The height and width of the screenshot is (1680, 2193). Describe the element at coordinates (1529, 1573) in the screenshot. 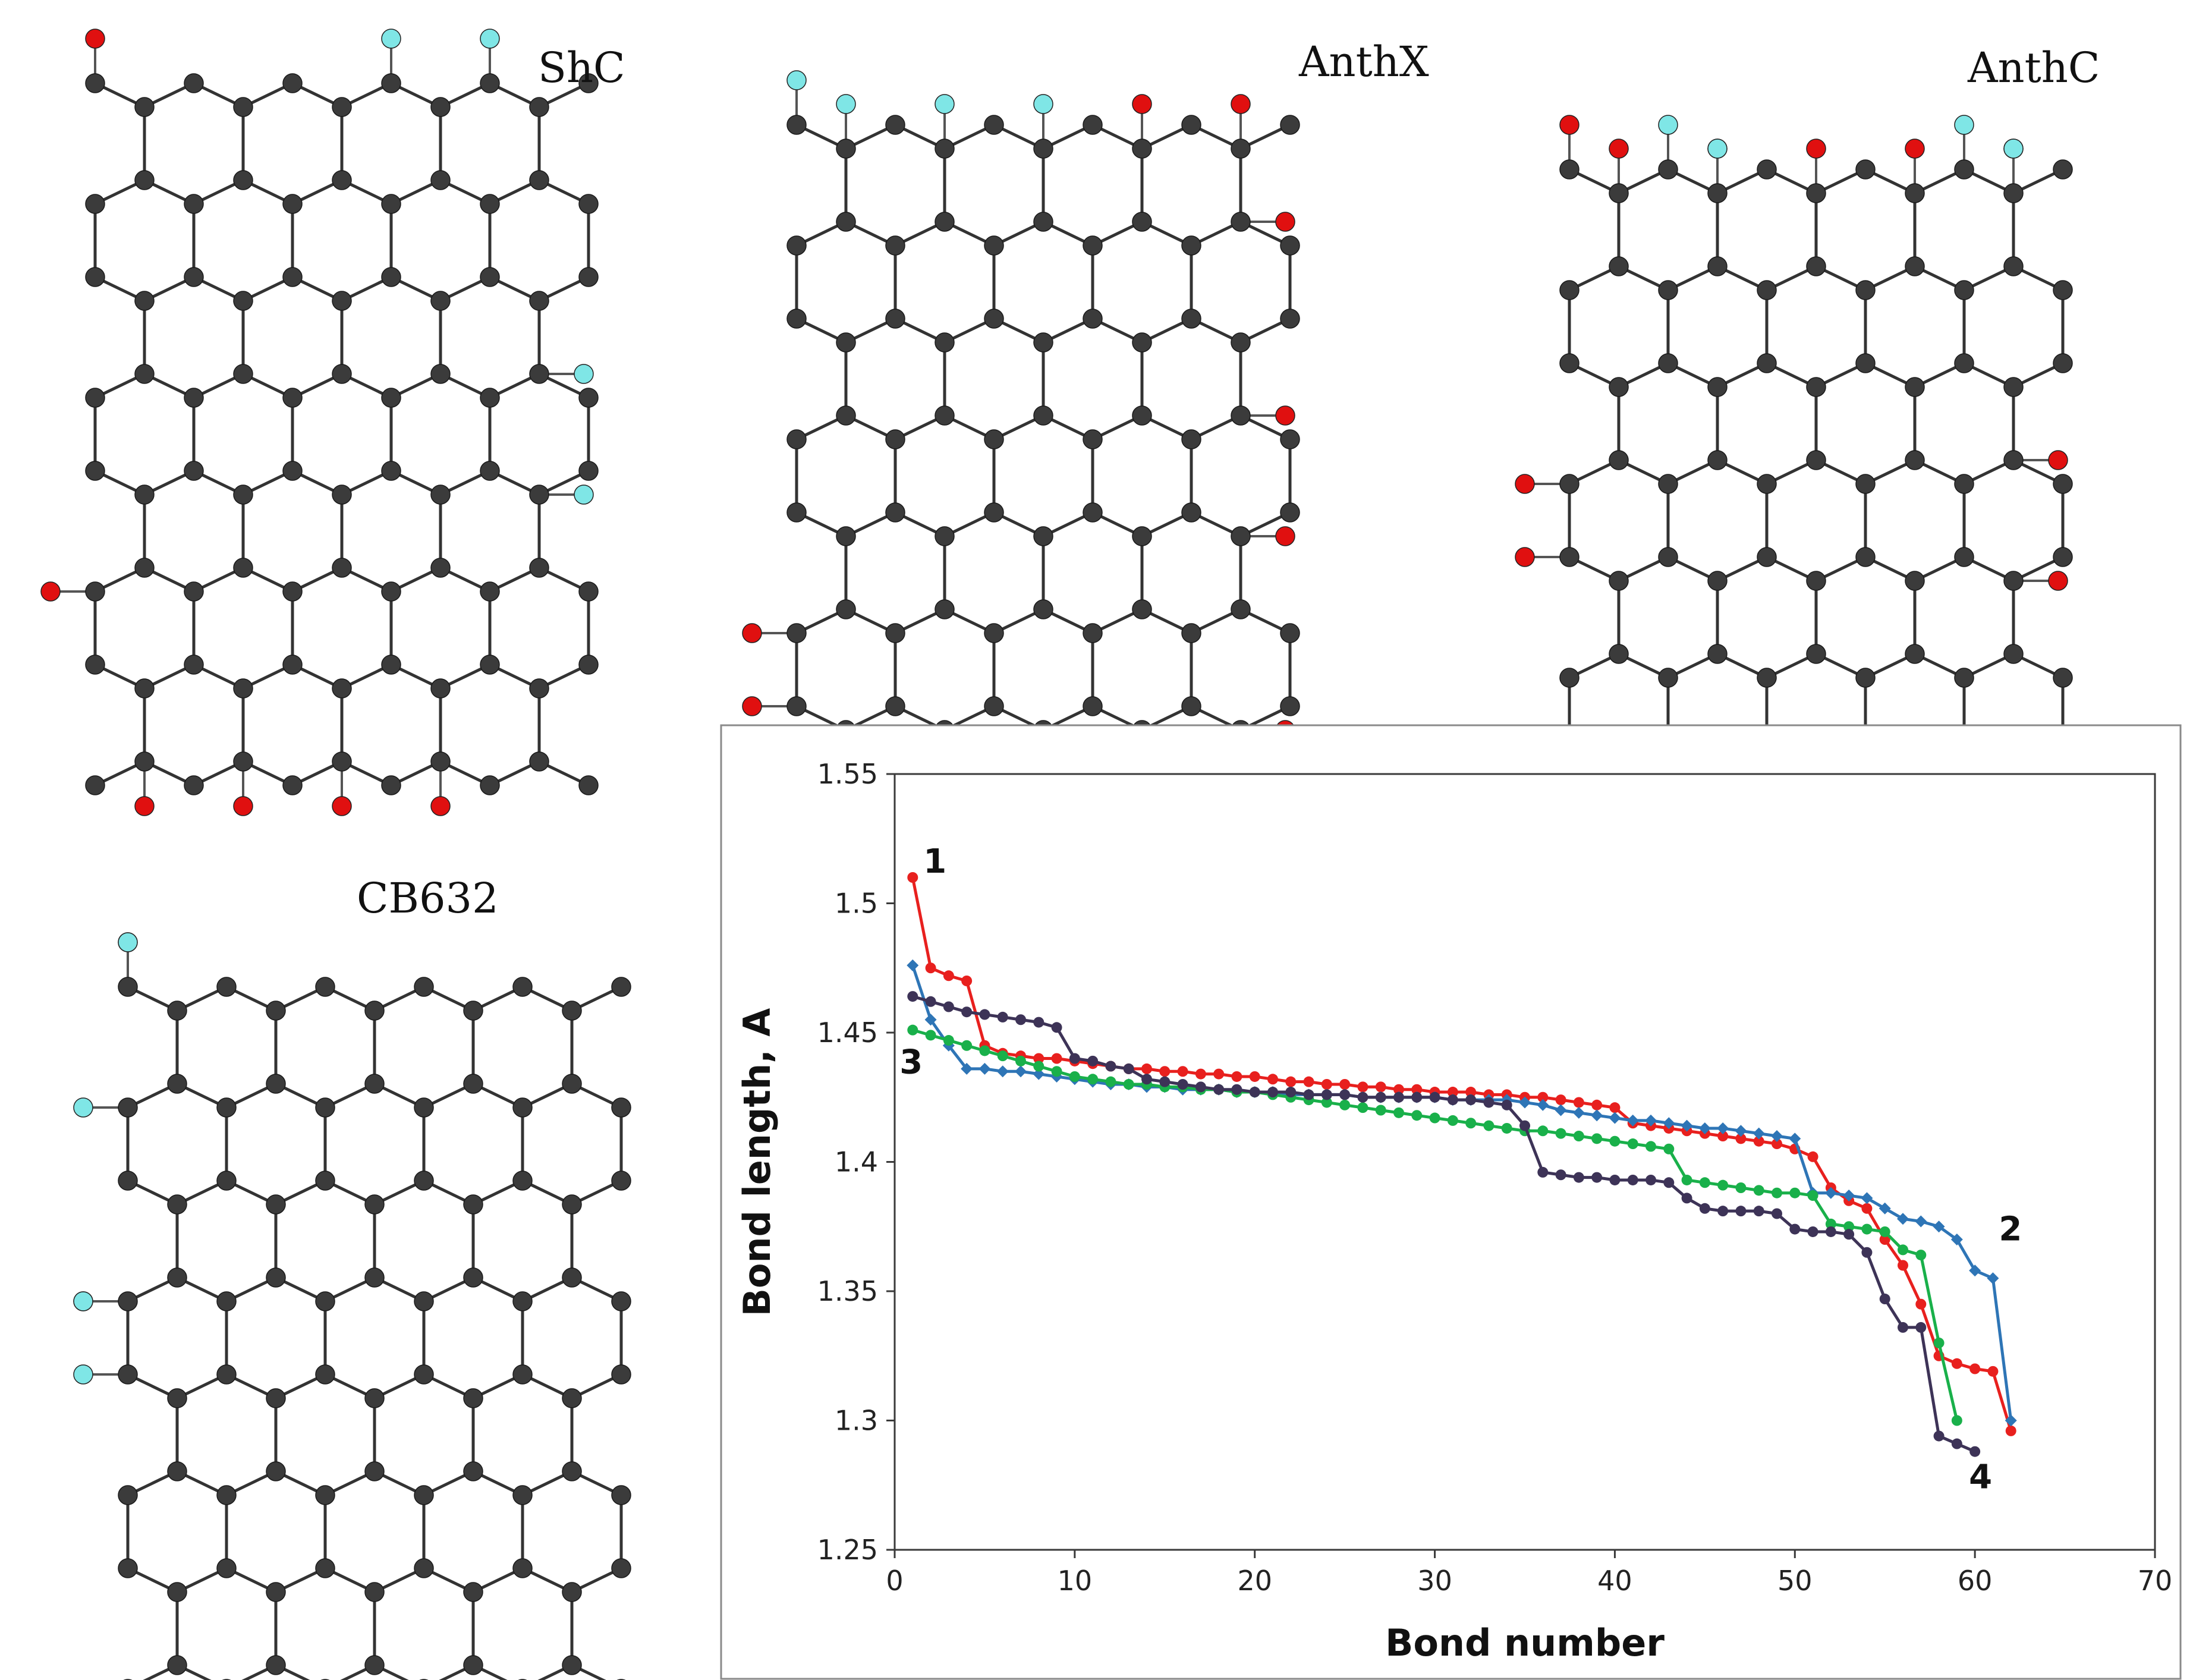

I see `x-axis: 0 10 20 30 40 50 60 70` at that location.